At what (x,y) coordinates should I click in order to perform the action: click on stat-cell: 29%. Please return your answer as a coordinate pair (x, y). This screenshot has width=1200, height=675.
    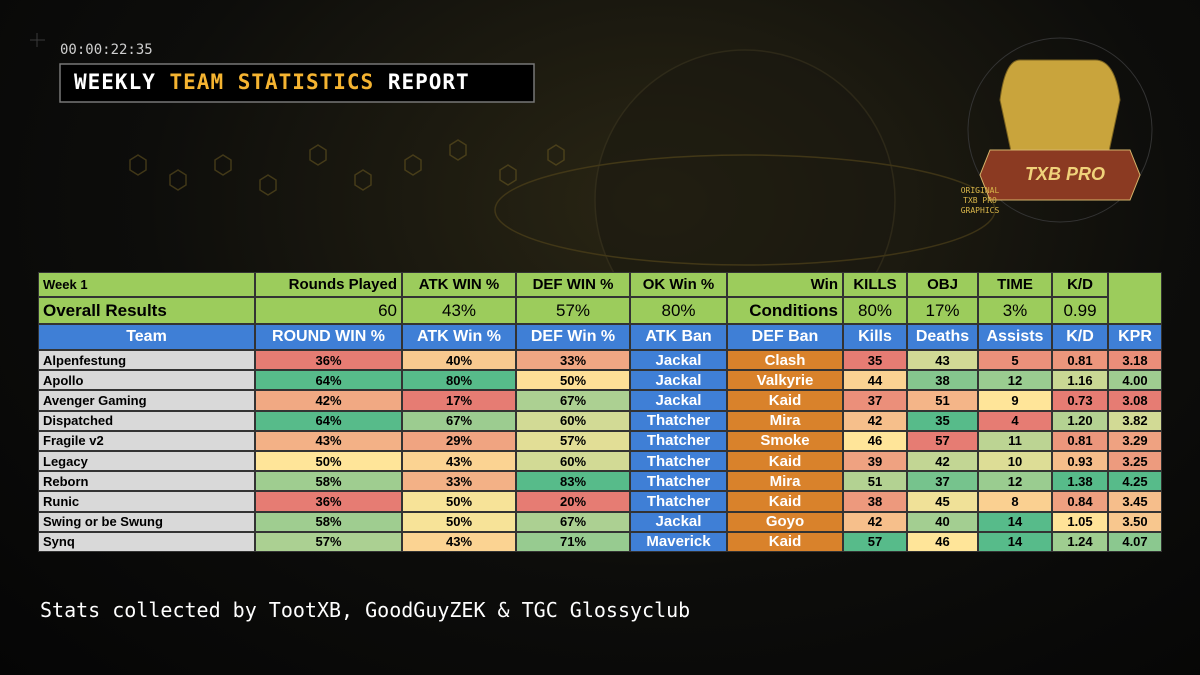
    Looking at the image, I should click on (459, 440).